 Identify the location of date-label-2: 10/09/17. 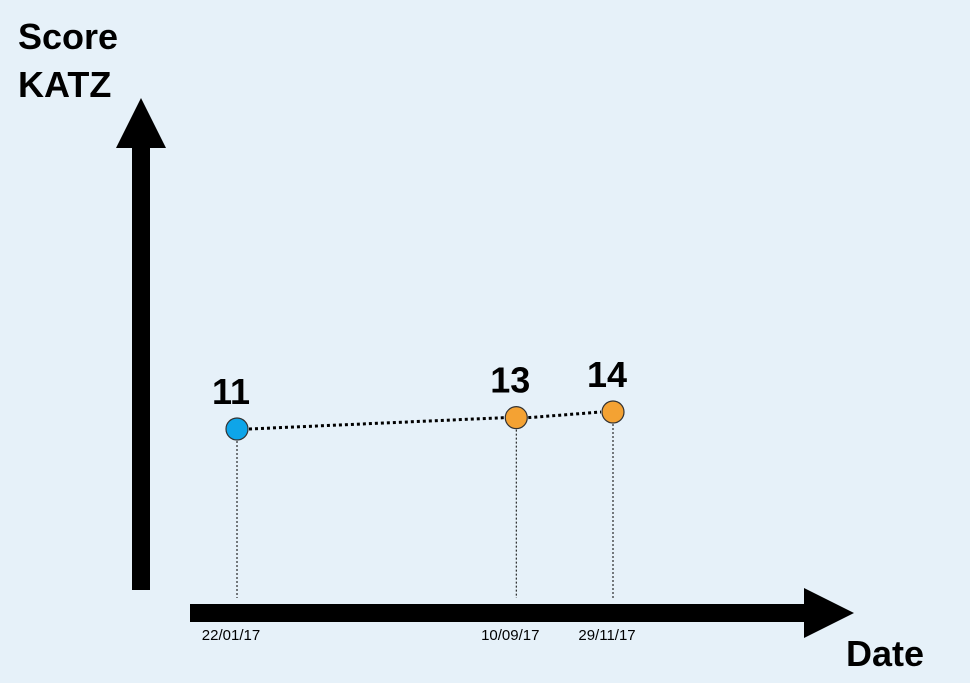
(510, 635).